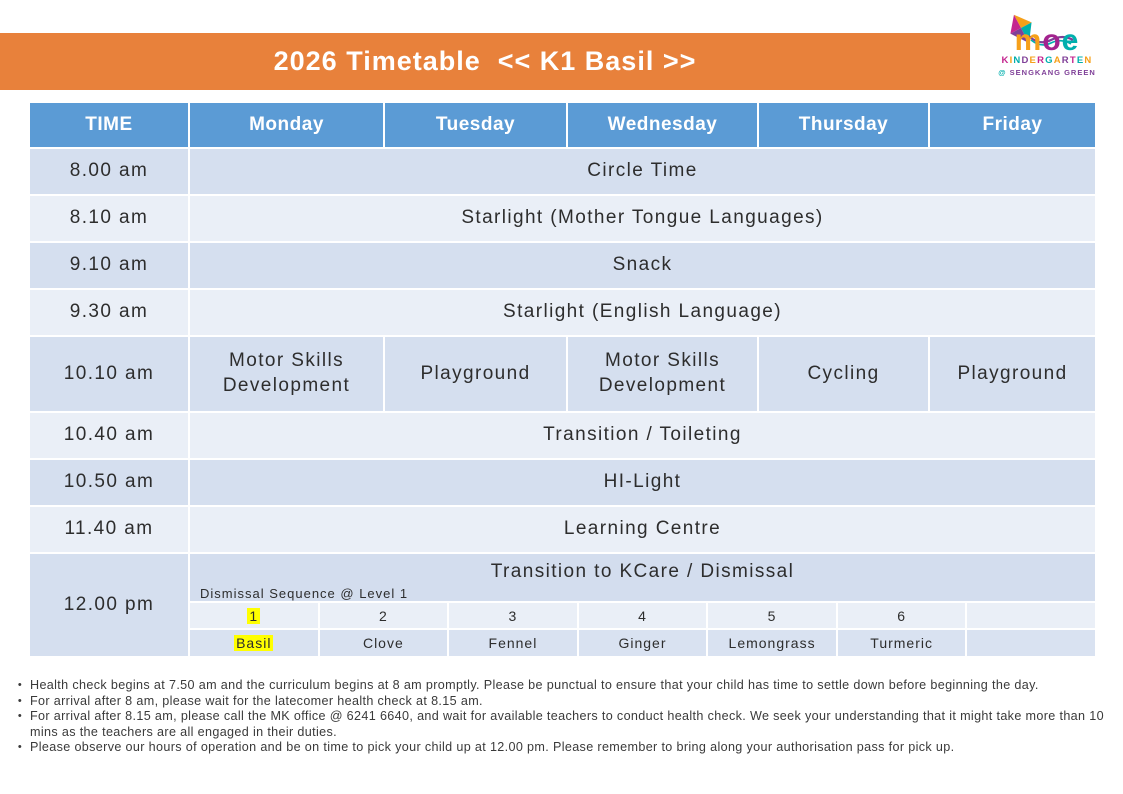  I want to click on sequence-name-cell, so click(1031, 643).